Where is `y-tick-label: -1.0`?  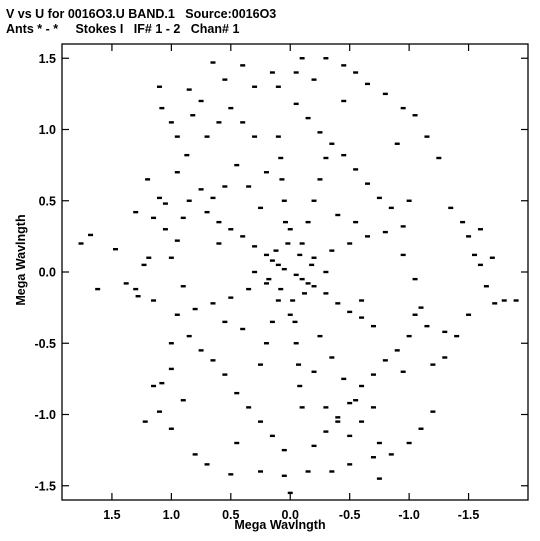 y-tick-label: -1.0 is located at coordinates (45, 415).